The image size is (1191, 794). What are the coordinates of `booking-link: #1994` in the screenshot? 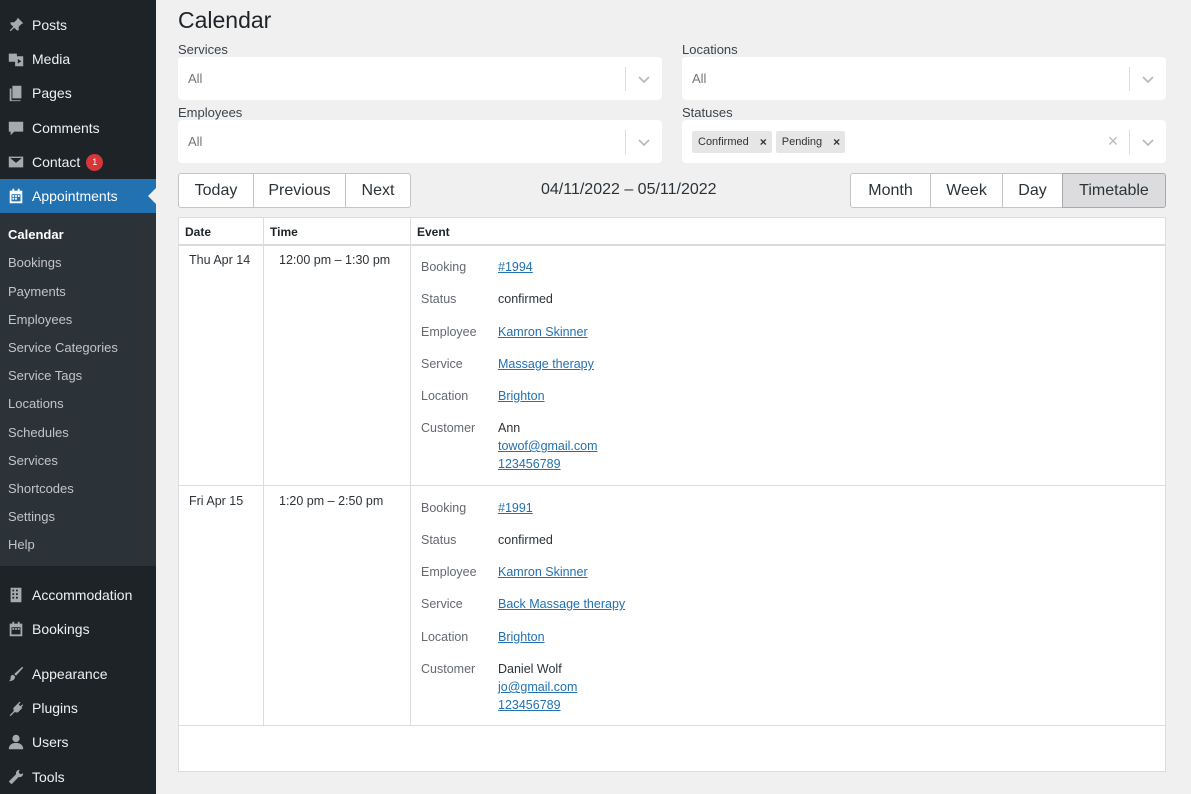 It's located at (515, 267).